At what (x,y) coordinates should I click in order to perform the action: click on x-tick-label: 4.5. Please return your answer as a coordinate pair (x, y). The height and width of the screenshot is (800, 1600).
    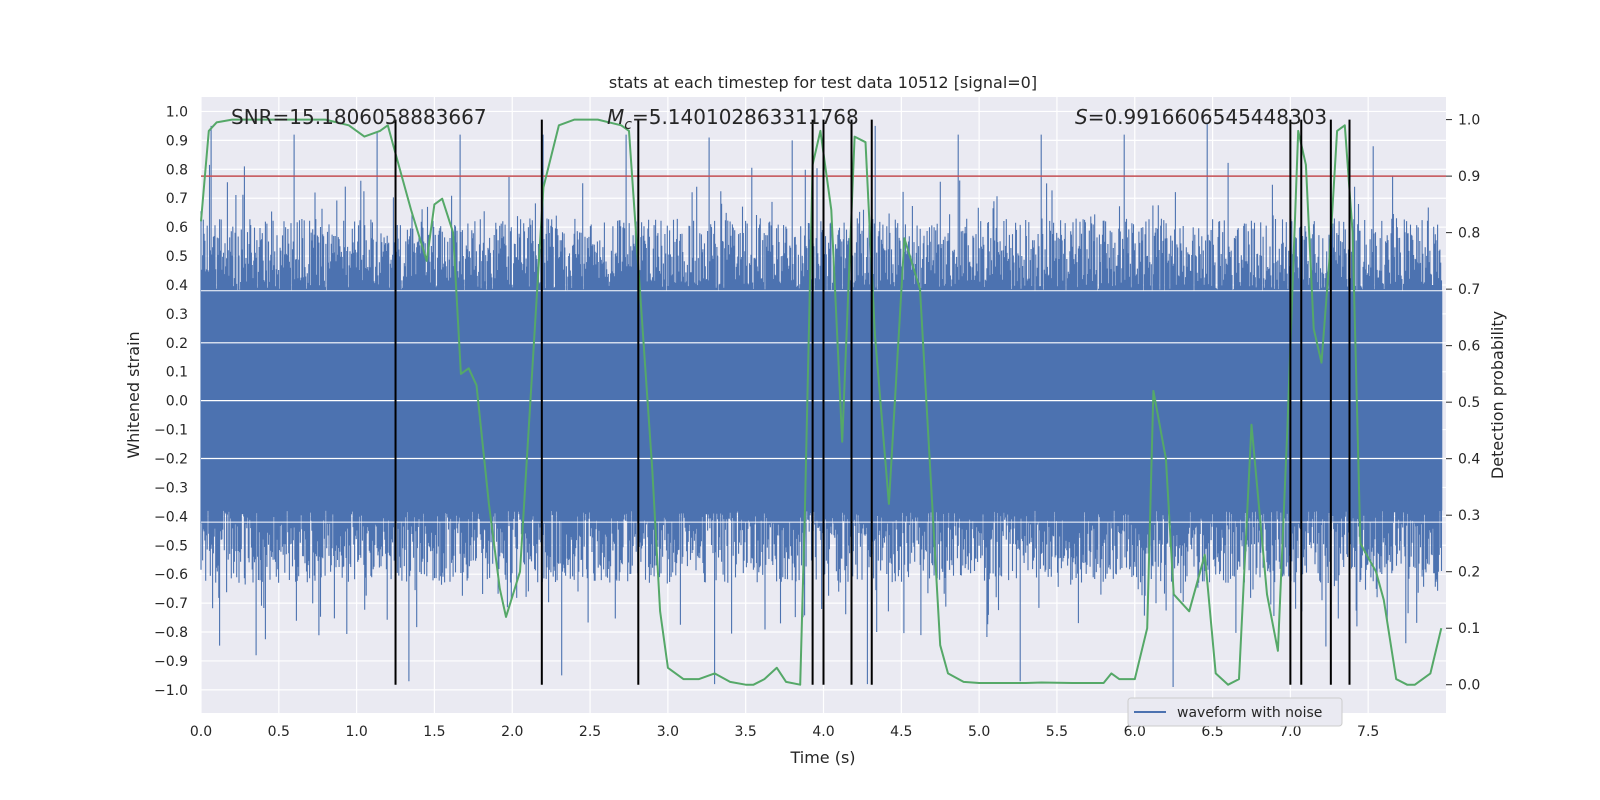
    Looking at the image, I should click on (901, 732).